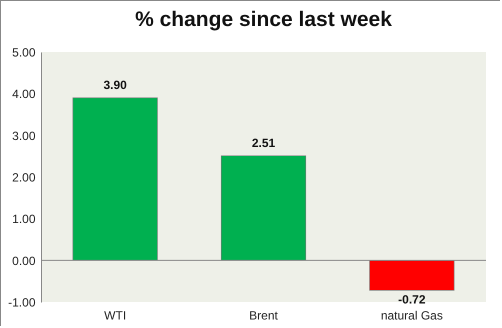 Image resolution: width=502 pixels, height=328 pixels. What do you see at coordinates (24, 219) in the screenshot?
I see `y-tick-label: 1.00` at bounding box center [24, 219].